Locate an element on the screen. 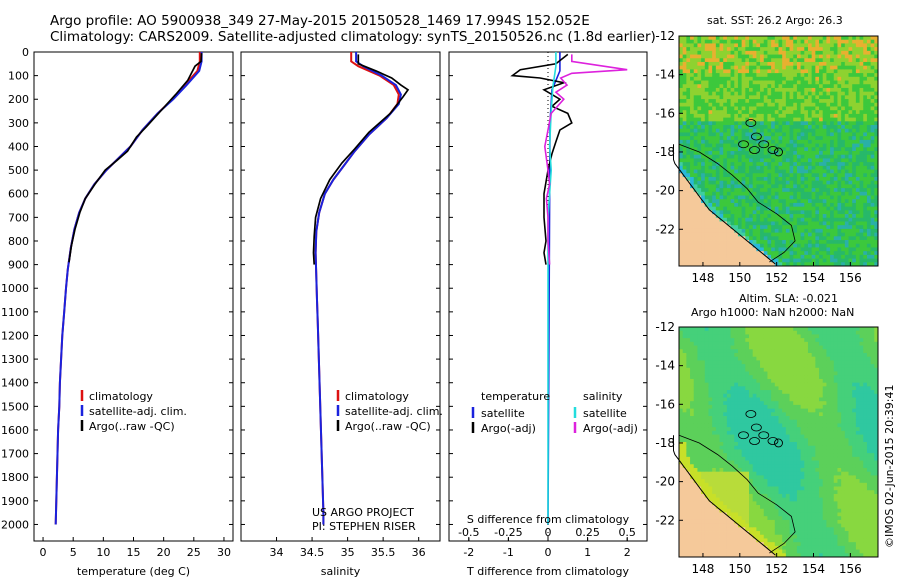  sst-map-title: sat. SST: 26.2 Argo: 26.3 is located at coordinates (775, 20).